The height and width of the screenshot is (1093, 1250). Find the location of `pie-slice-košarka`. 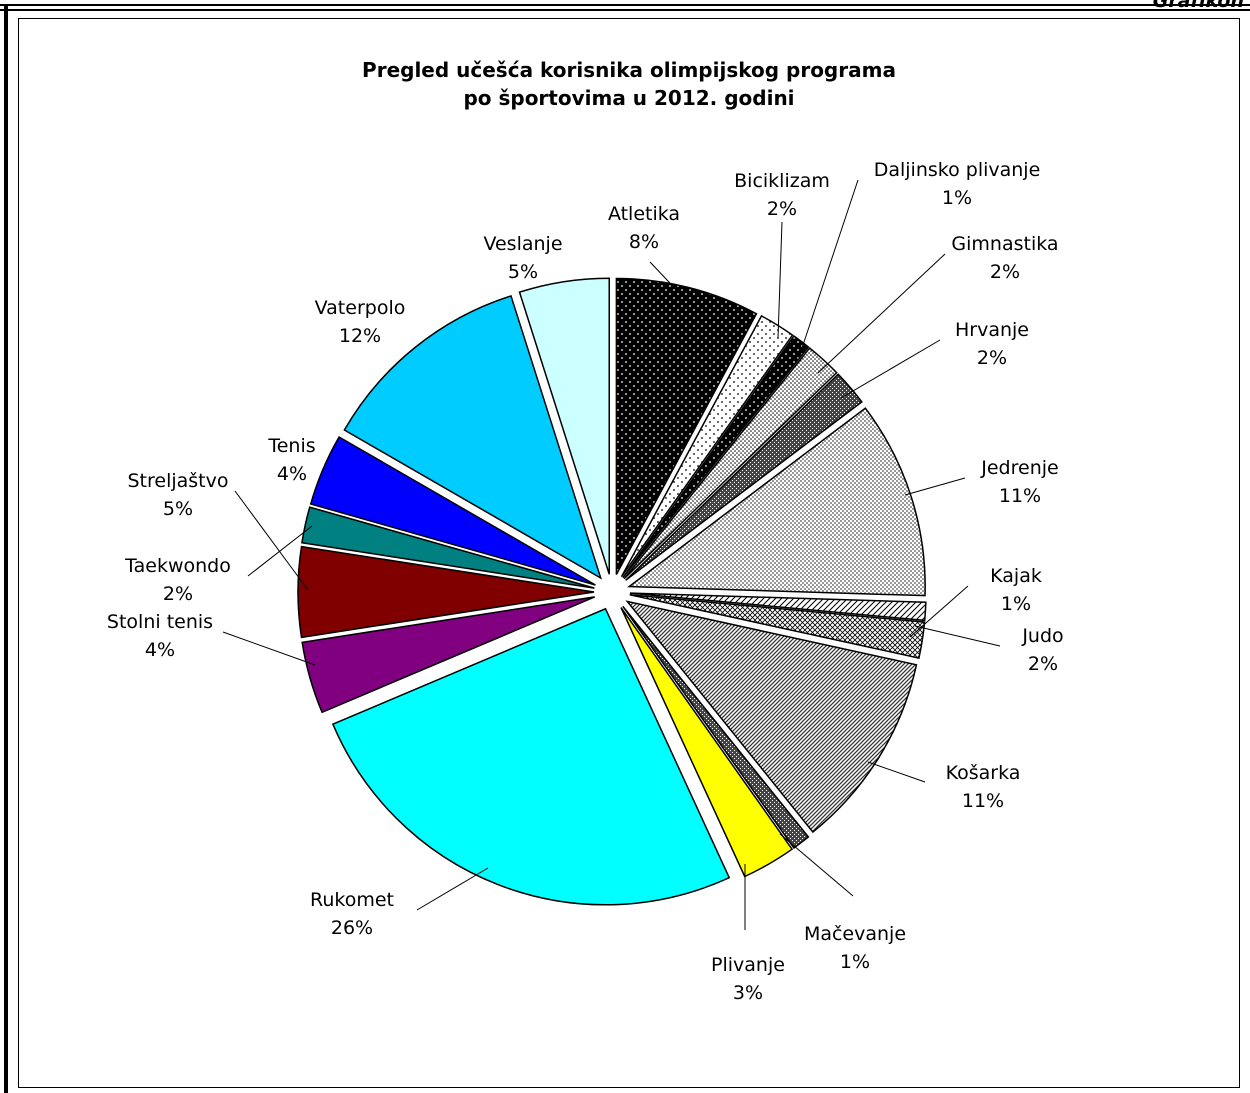

pie-slice-košarka is located at coordinates (771, 717).